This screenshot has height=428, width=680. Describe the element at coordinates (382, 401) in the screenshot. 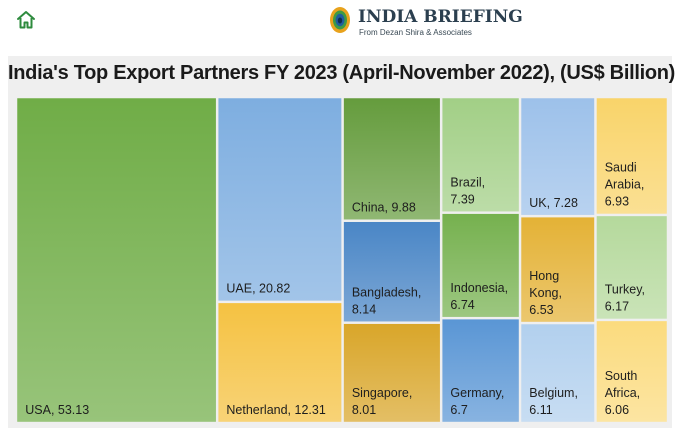

I see `tile-label-singapore: Singapore, 8.01` at that location.